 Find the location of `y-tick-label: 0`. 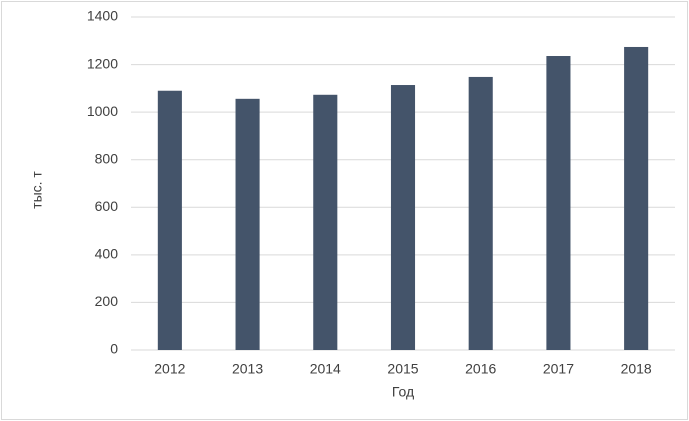

y-tick-label: 0 is located at coordinates (114, 349).